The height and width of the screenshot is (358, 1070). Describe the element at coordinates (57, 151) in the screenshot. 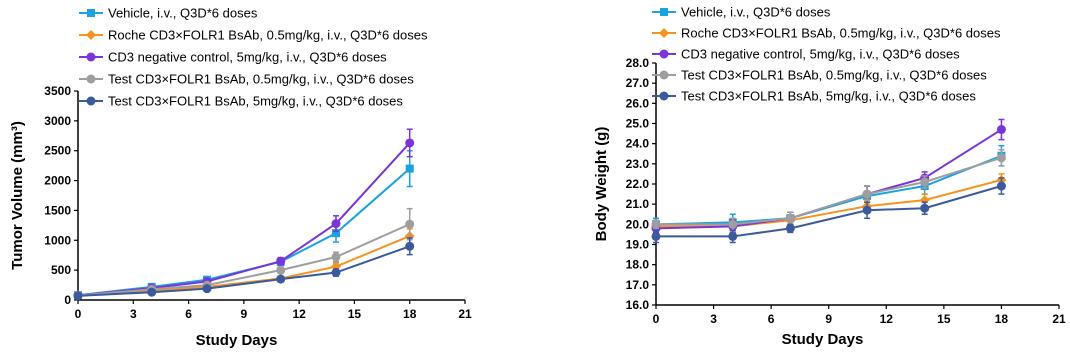

I see `y-tick-label: 2500` at that location.